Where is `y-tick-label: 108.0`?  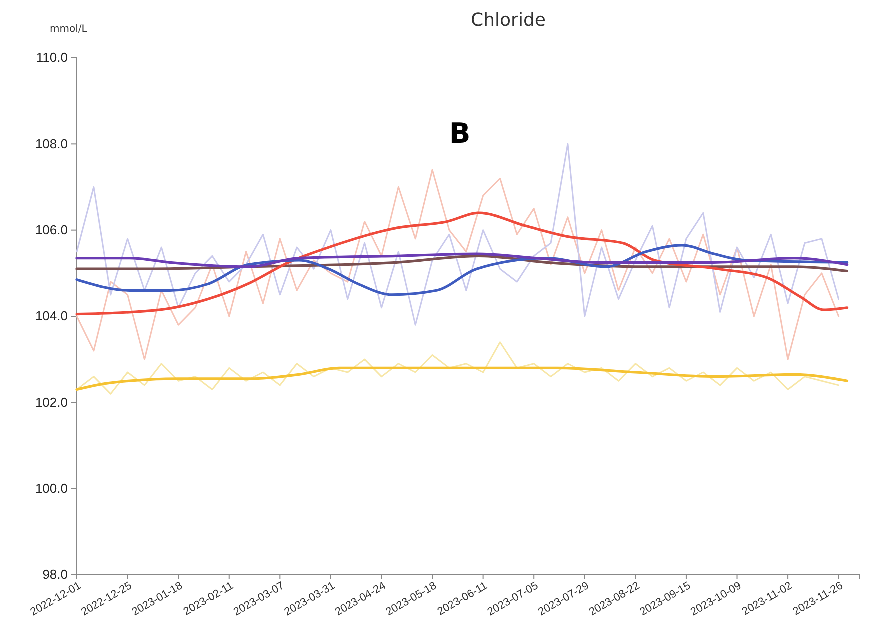 y-tick-label: 108.0 is located at coordinates (51, 144).